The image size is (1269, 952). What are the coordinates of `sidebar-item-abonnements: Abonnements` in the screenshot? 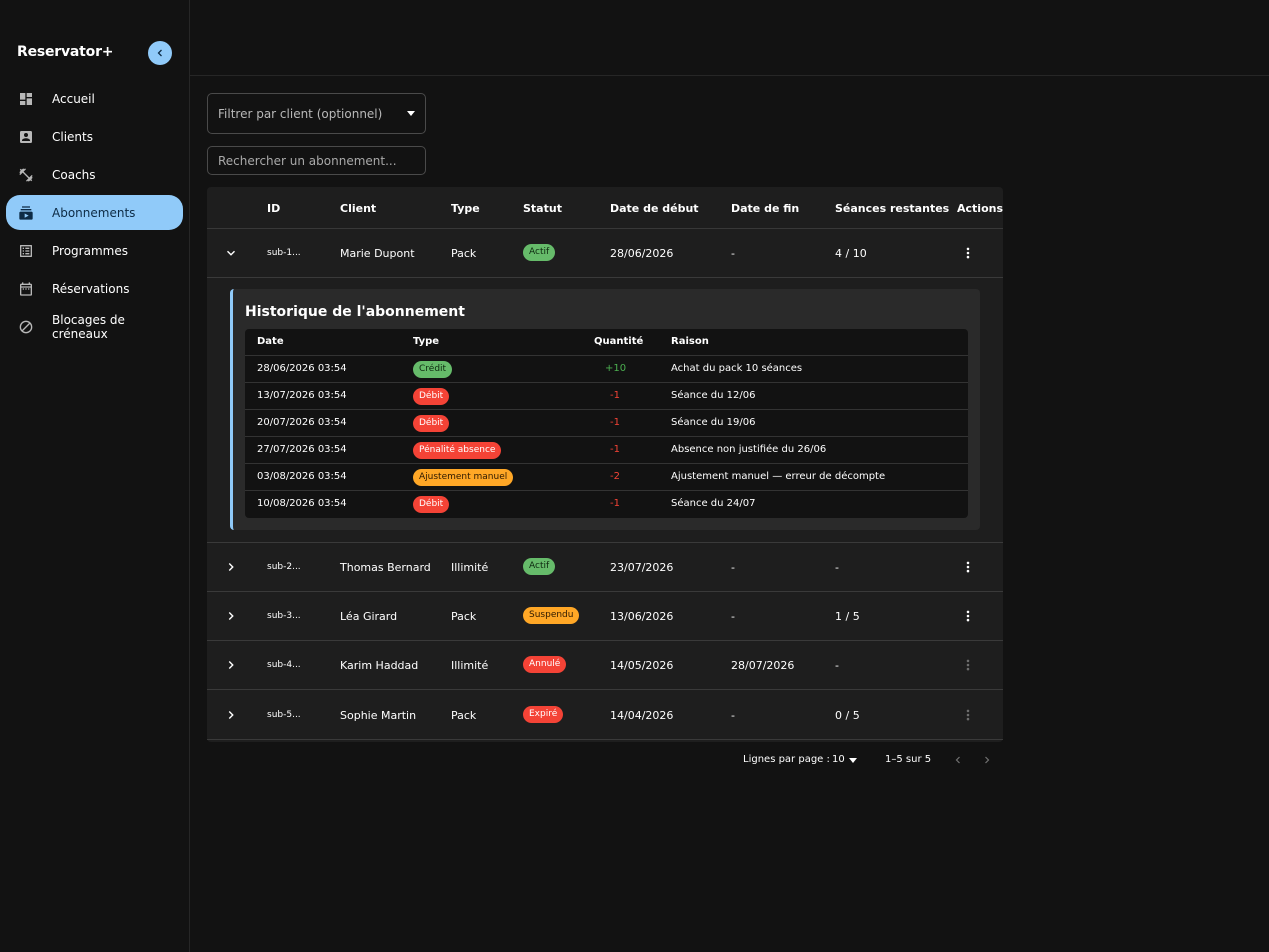 It's located at (94, 212).